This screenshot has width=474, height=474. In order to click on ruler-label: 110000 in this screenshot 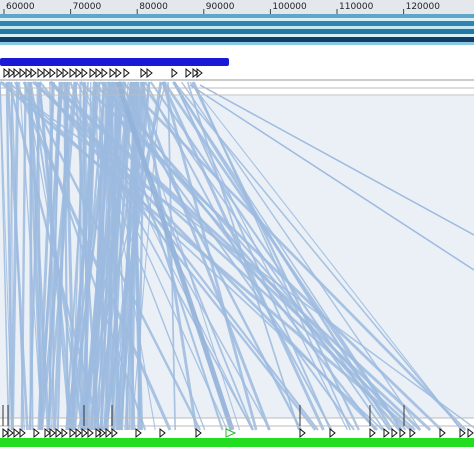, I will do `click(356, 7)`.